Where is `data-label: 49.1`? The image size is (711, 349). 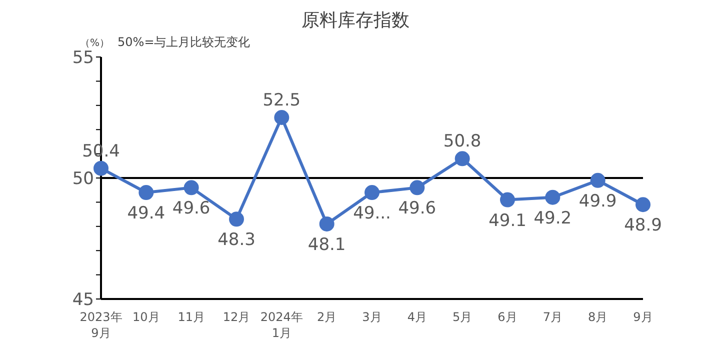
data-label: 49.1 is located at coordinates (507, 220).